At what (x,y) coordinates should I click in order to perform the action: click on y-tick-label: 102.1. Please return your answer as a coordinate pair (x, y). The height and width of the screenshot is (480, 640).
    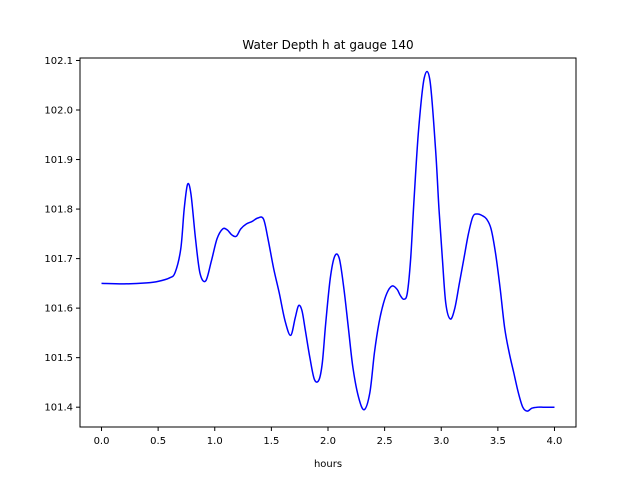
    Looking at the image, I should click on (58, 61).